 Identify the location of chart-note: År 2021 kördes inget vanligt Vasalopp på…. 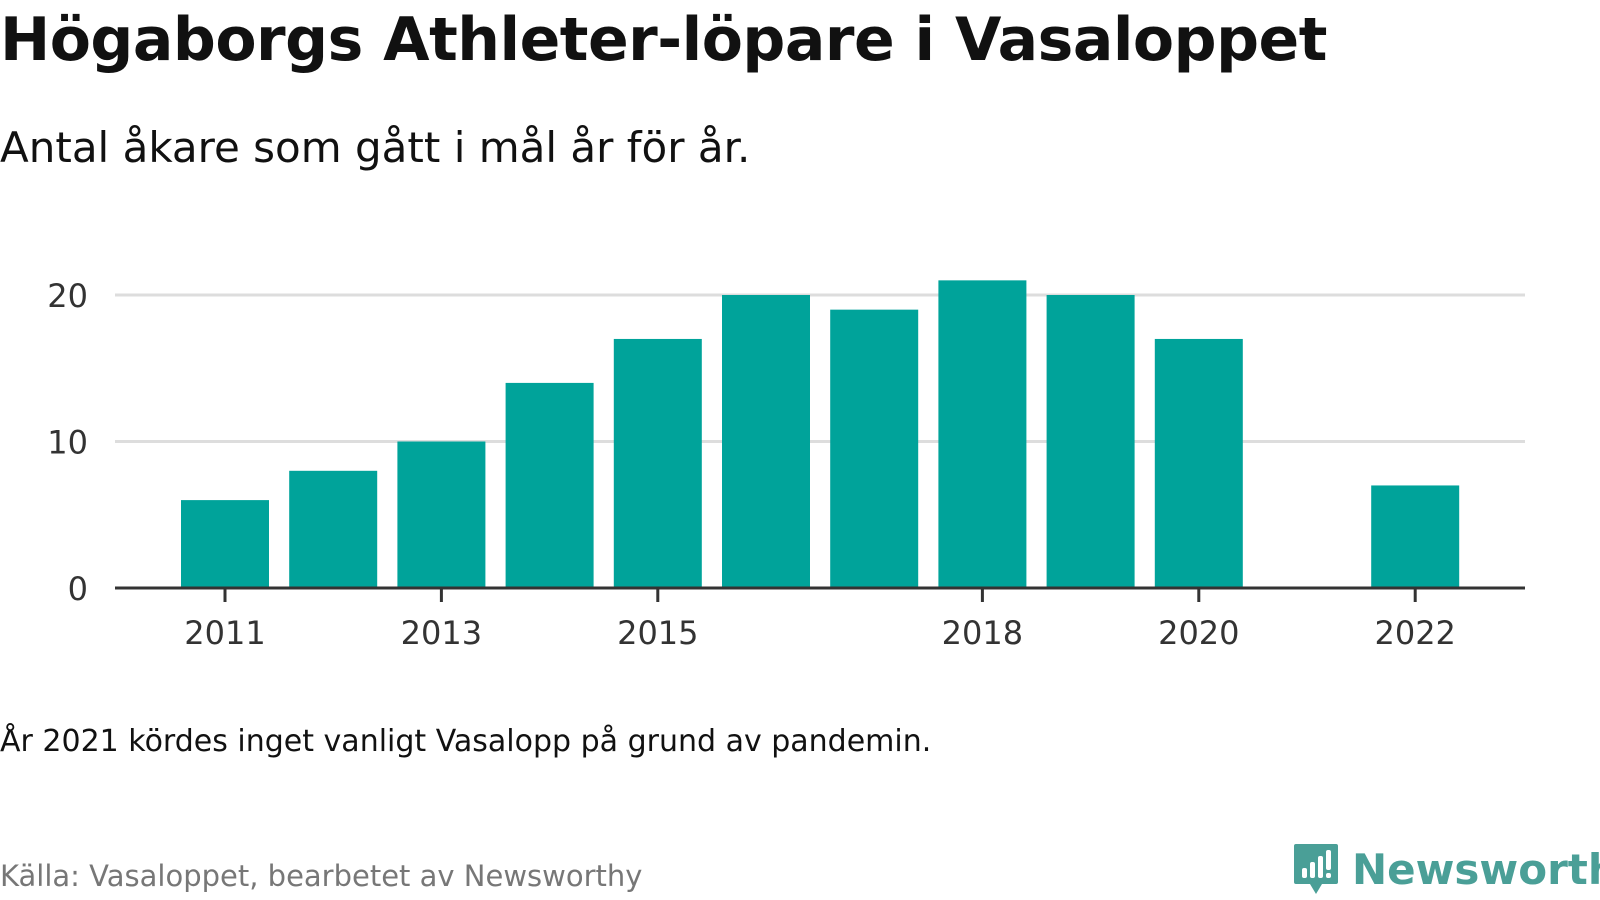
(466, 741).